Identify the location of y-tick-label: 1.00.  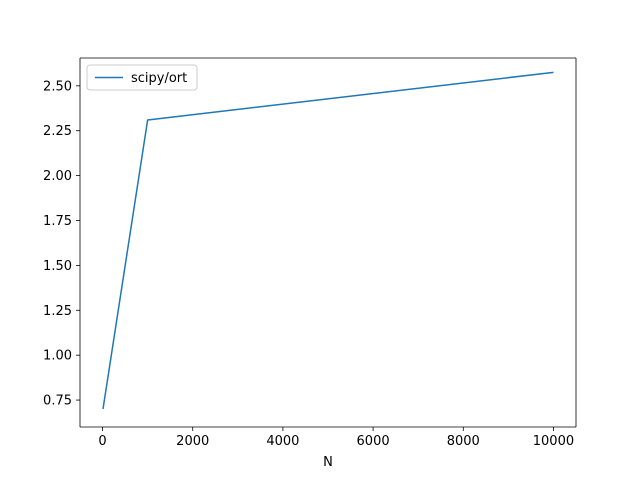
(57, 356).